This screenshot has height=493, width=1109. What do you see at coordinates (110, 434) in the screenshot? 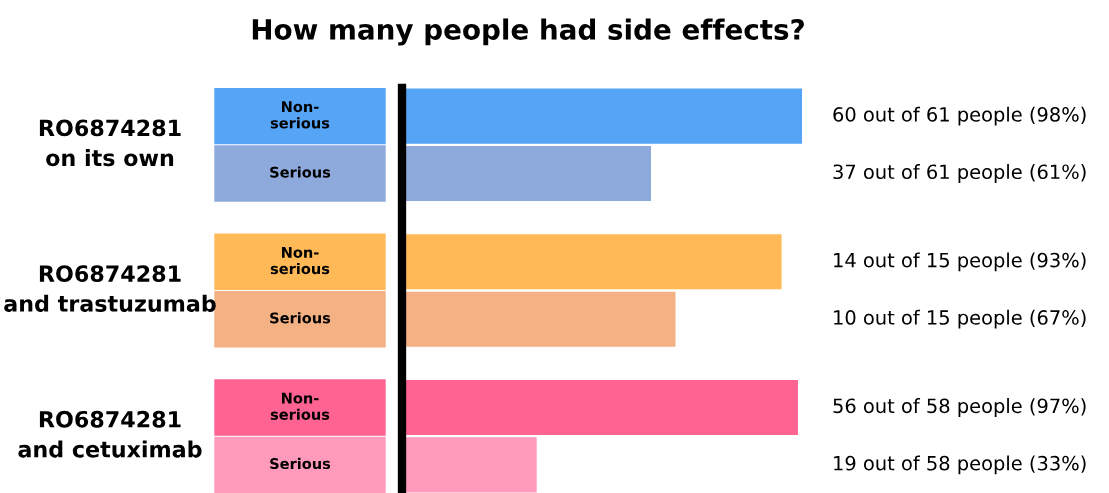
I see `text: RO6874281 and cetuximab` at bounding box center [110, 434].